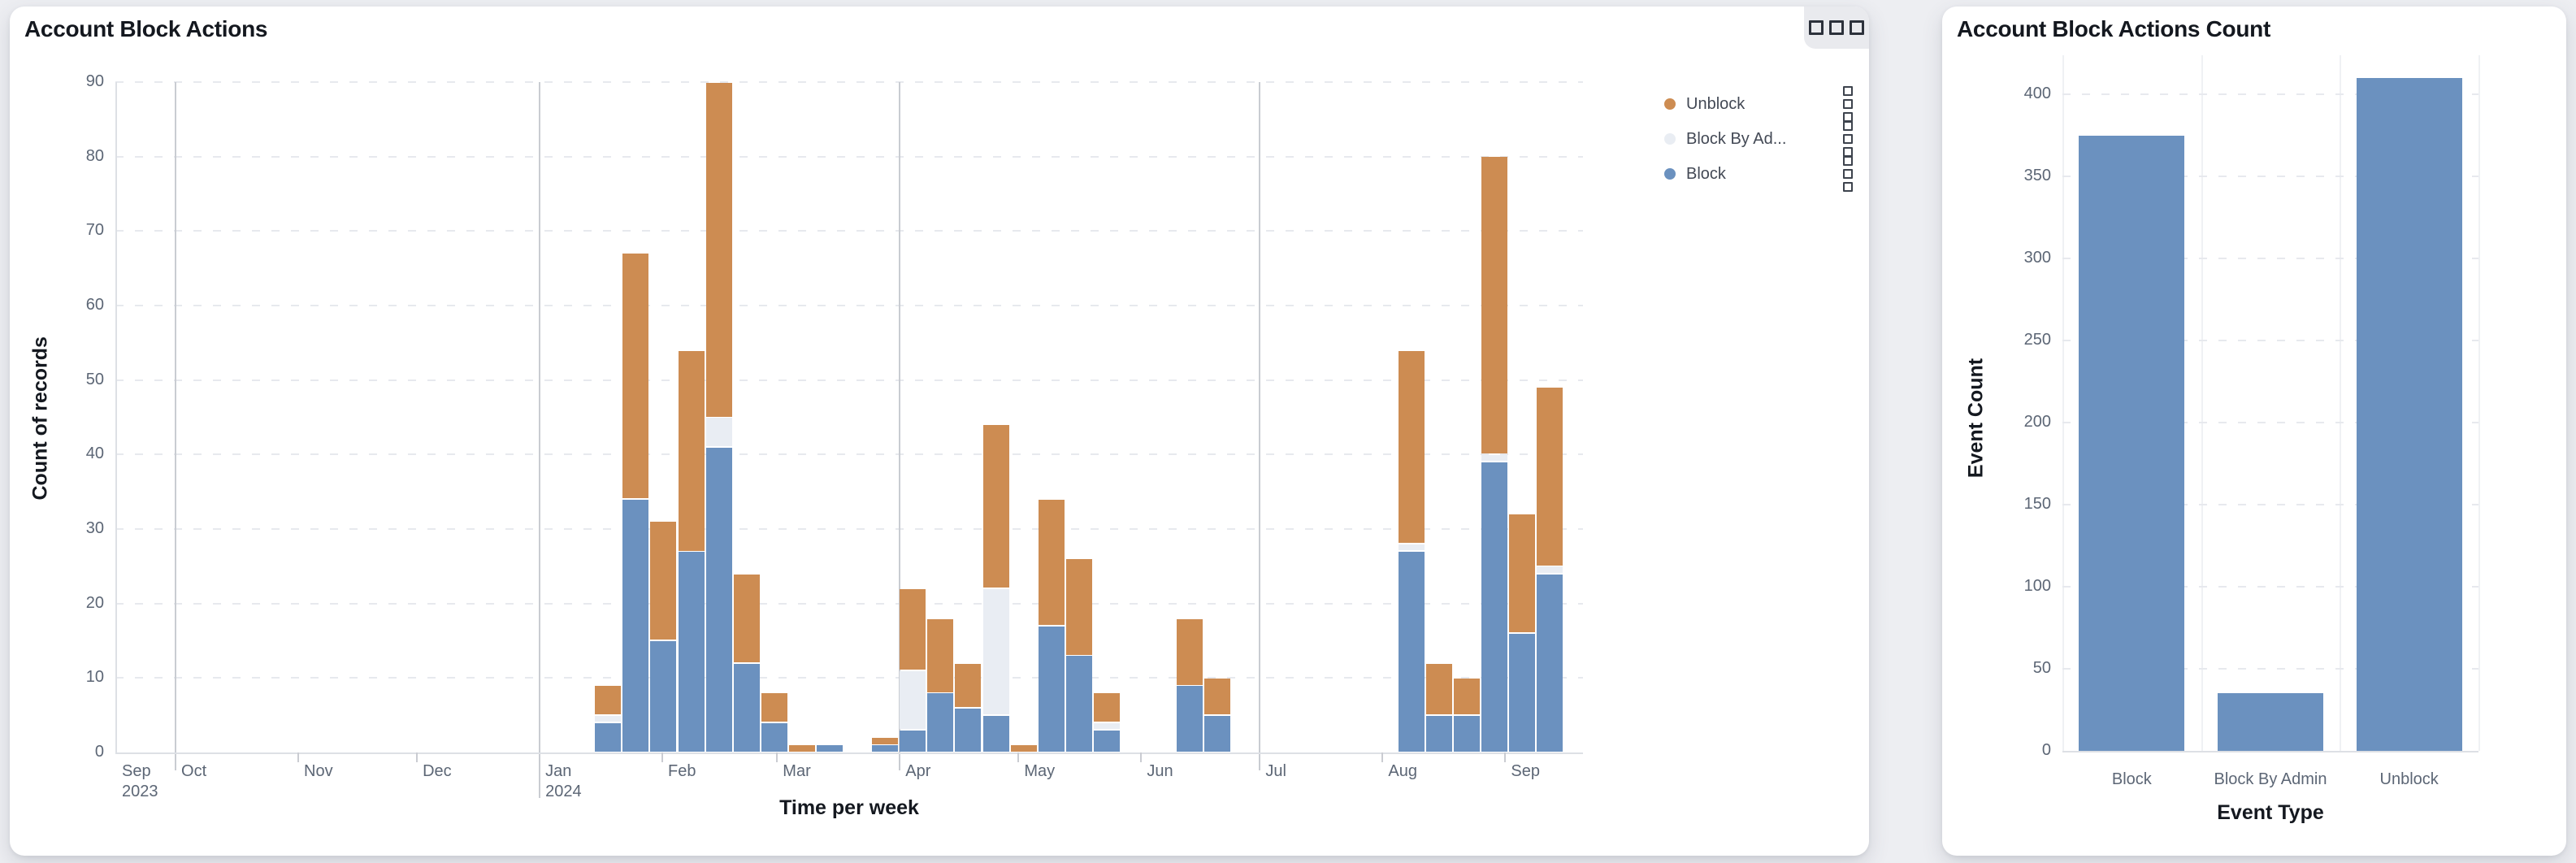 This screenshot has height=863, width=2576. Describe the element at coordinates (40, 419) in the screenshot. I see `y-axis-title: Count of records` at that location.